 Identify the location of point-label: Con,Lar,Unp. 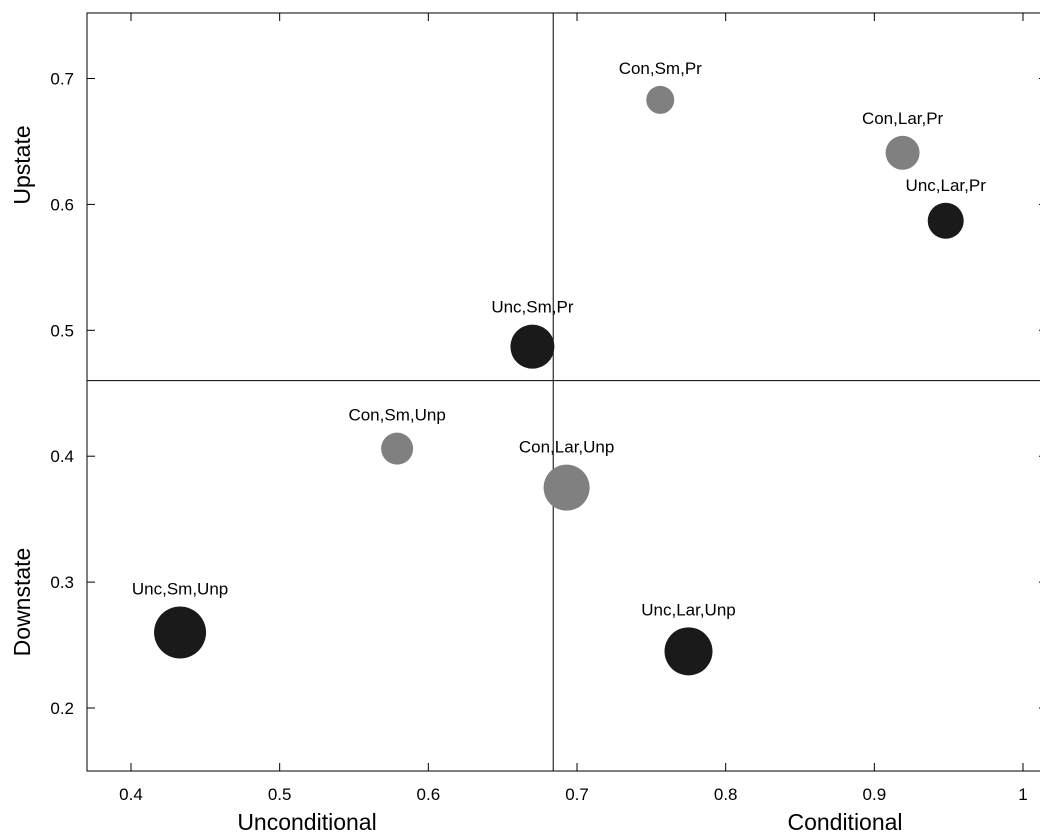
(566, 447).